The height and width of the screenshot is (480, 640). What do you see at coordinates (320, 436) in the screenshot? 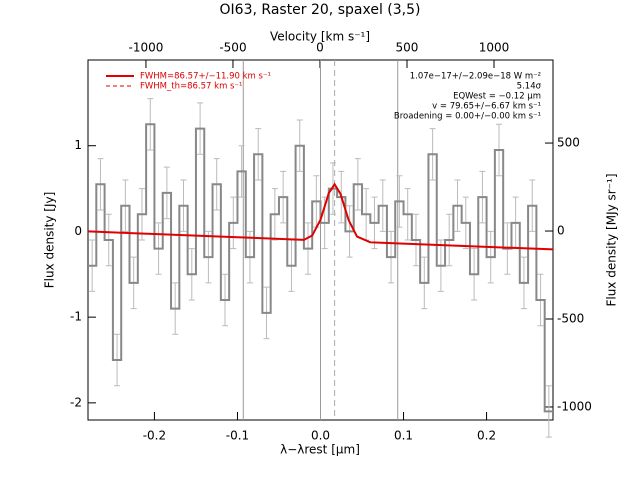
I see `x-tick-label: 0.0` at bounding box center [320, 436].